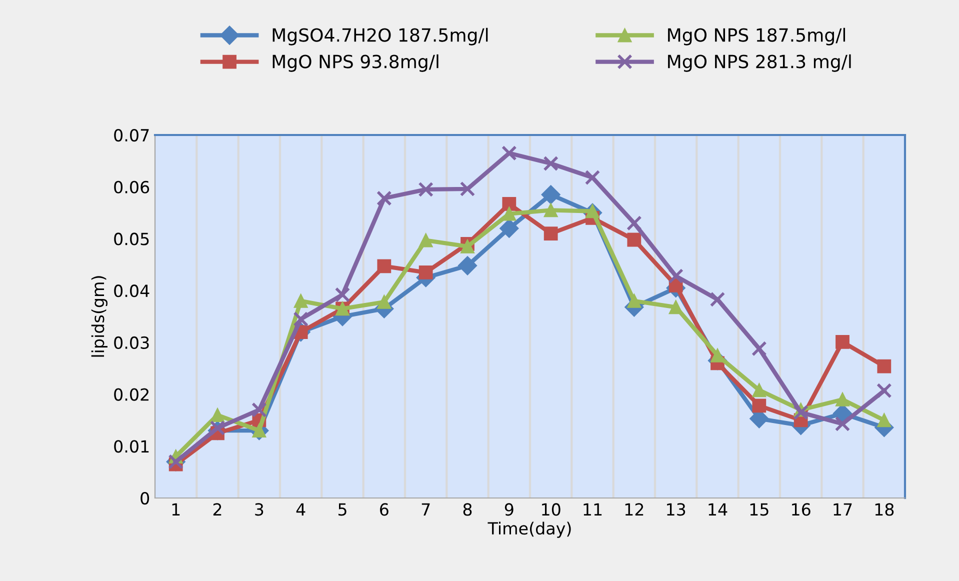 The height and width of the screenshot is (581, 959). Describe the element at coordinates (884, 509) in the screenshot. I see `x-tick-label: 18` at that location.